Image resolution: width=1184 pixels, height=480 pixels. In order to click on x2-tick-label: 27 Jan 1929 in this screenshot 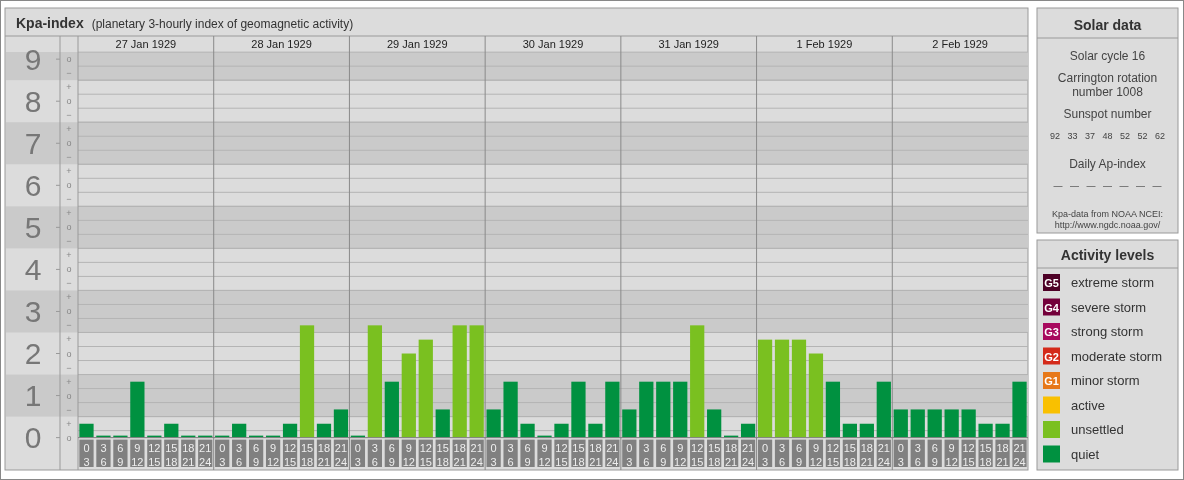, I will do `click(146, 44)`.